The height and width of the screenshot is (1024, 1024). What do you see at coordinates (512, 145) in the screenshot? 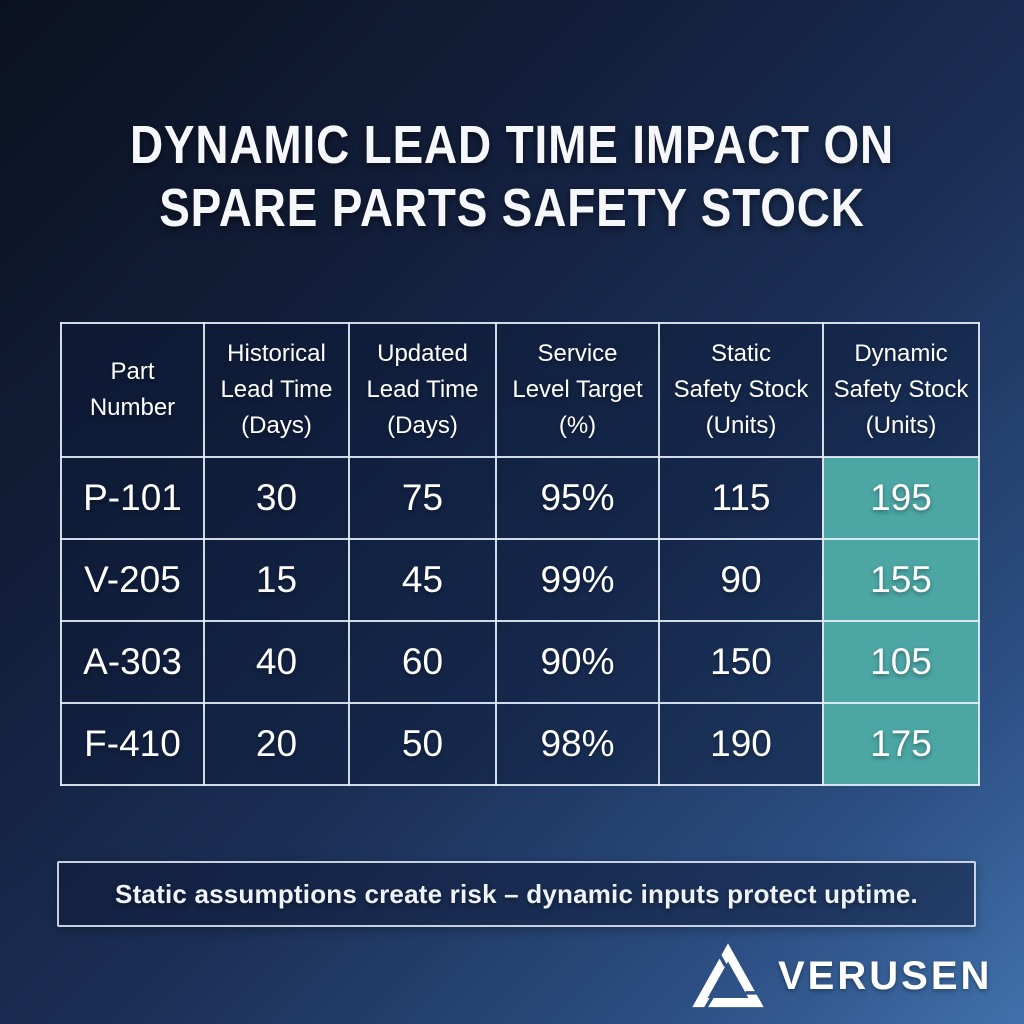
I see `page-title-line1: DYNAMIC LEAD TIME IMPACT ON` at bounding box center [512, 145].